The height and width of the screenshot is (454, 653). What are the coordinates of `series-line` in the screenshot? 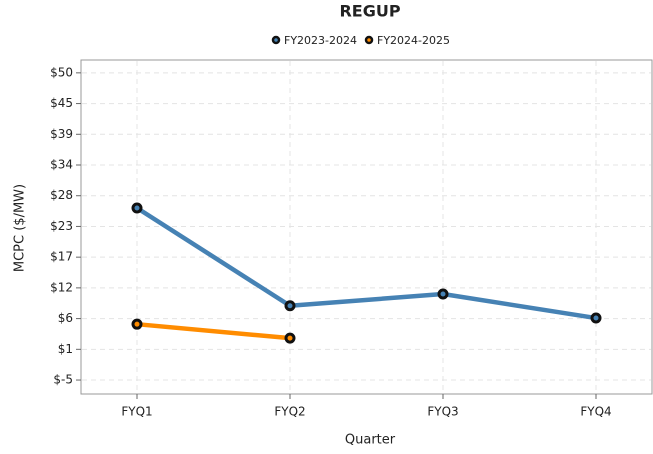 It's located at (213, 331).